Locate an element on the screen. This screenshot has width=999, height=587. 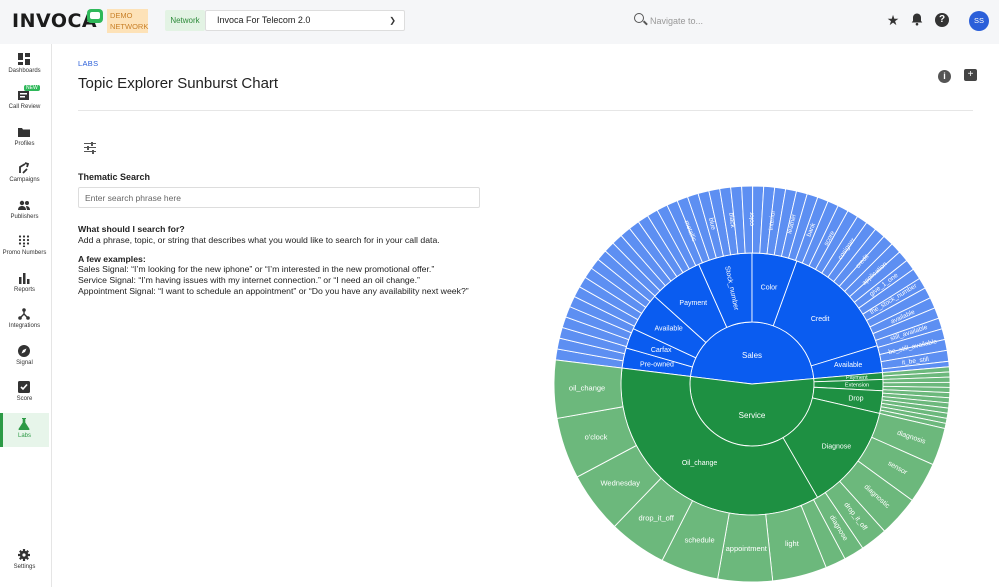
sunburst-leaf-label: it_be_still is located at coordinates (916, 361).